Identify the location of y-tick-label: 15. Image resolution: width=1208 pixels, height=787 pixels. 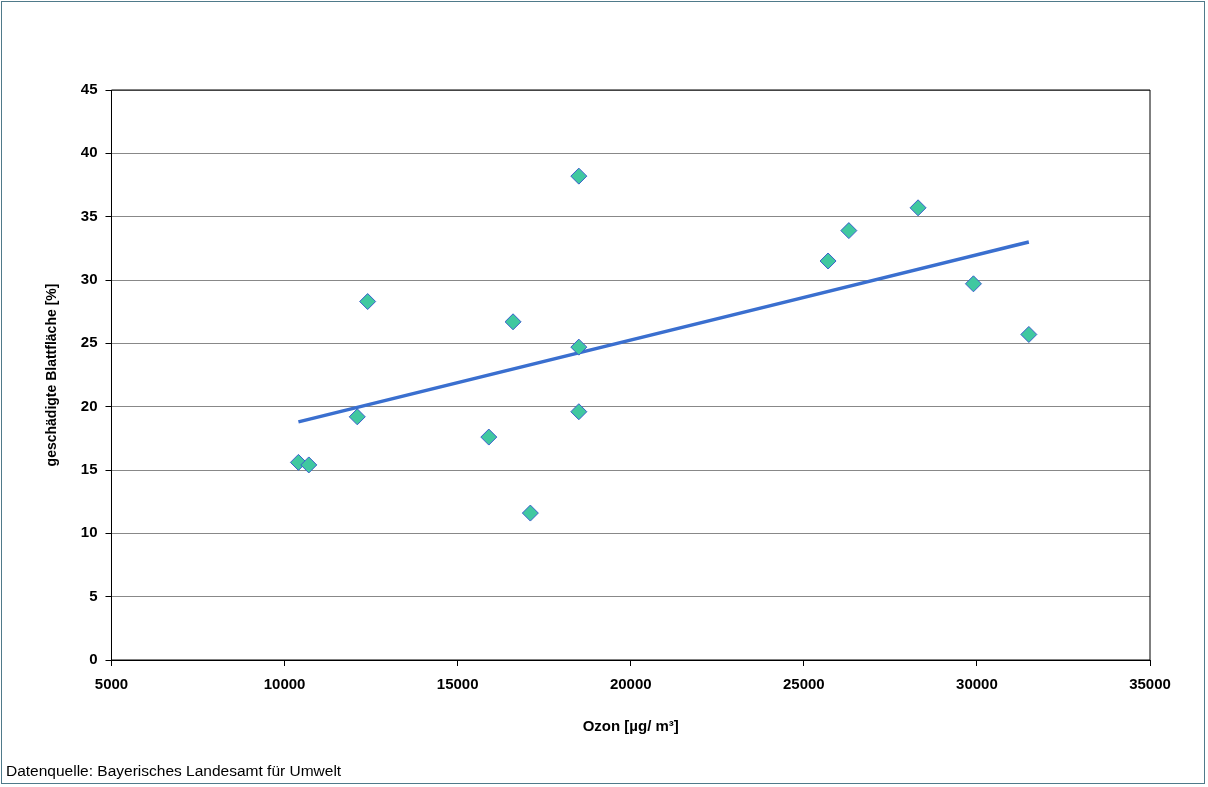
(89, 469).